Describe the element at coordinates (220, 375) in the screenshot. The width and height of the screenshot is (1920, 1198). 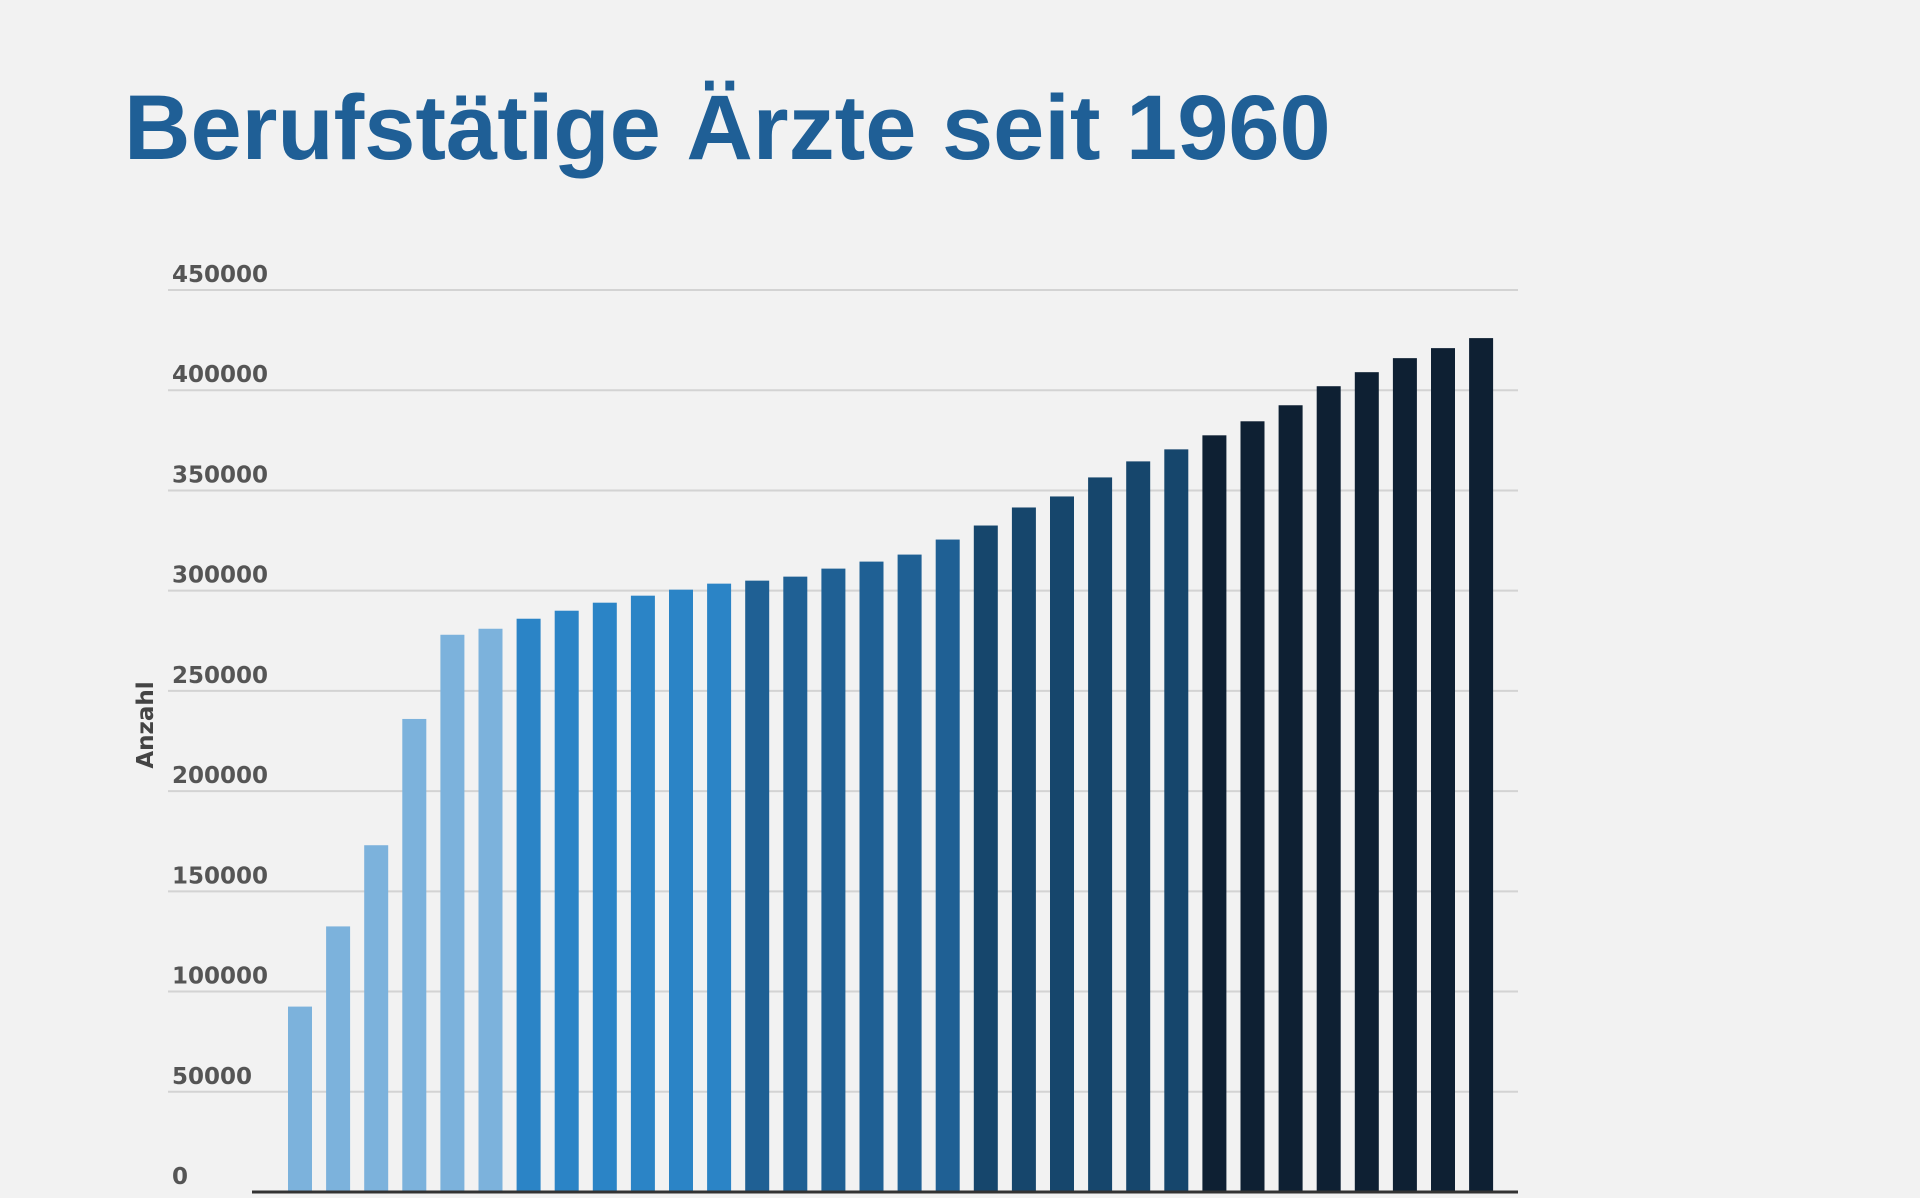
I see `y-tick-label: 400000` at that location.